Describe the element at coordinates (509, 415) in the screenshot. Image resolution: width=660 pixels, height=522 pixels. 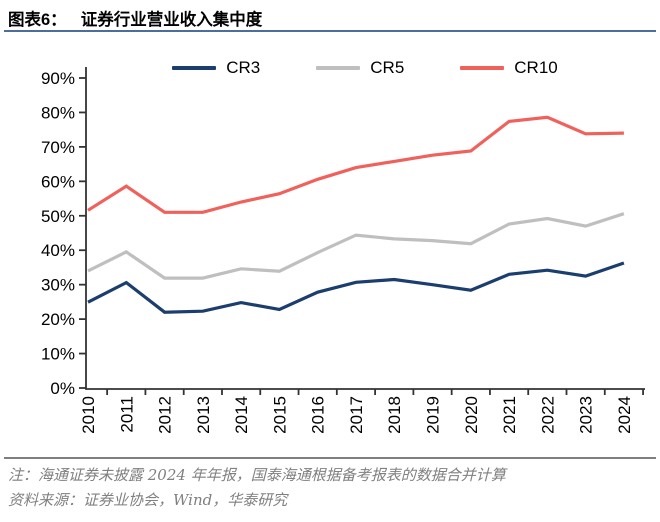
I see `x-axis-label: 2021` at that location.